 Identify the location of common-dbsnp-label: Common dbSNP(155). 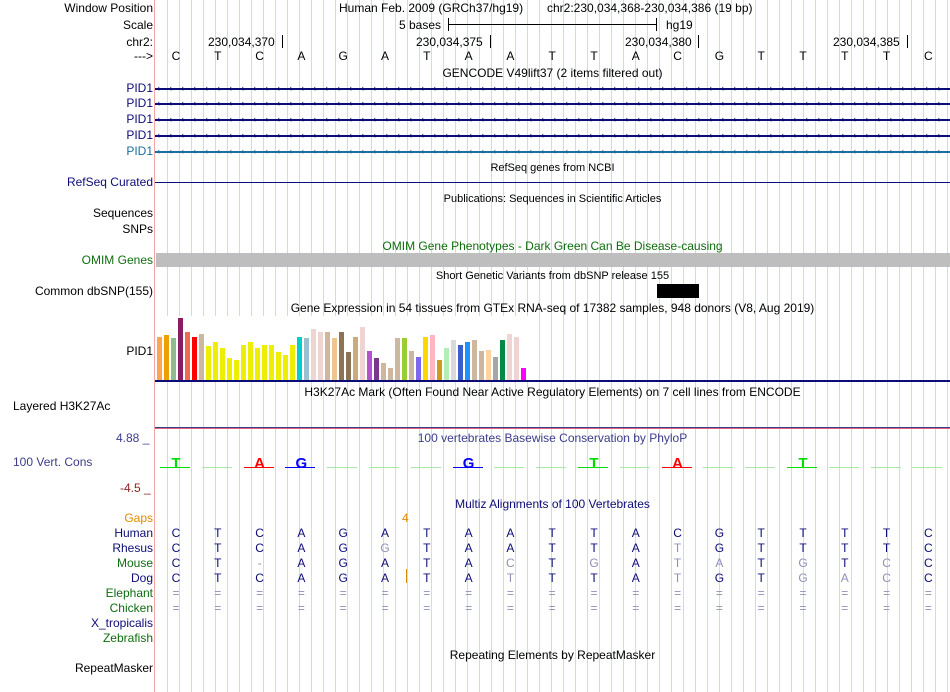
(93, 291).